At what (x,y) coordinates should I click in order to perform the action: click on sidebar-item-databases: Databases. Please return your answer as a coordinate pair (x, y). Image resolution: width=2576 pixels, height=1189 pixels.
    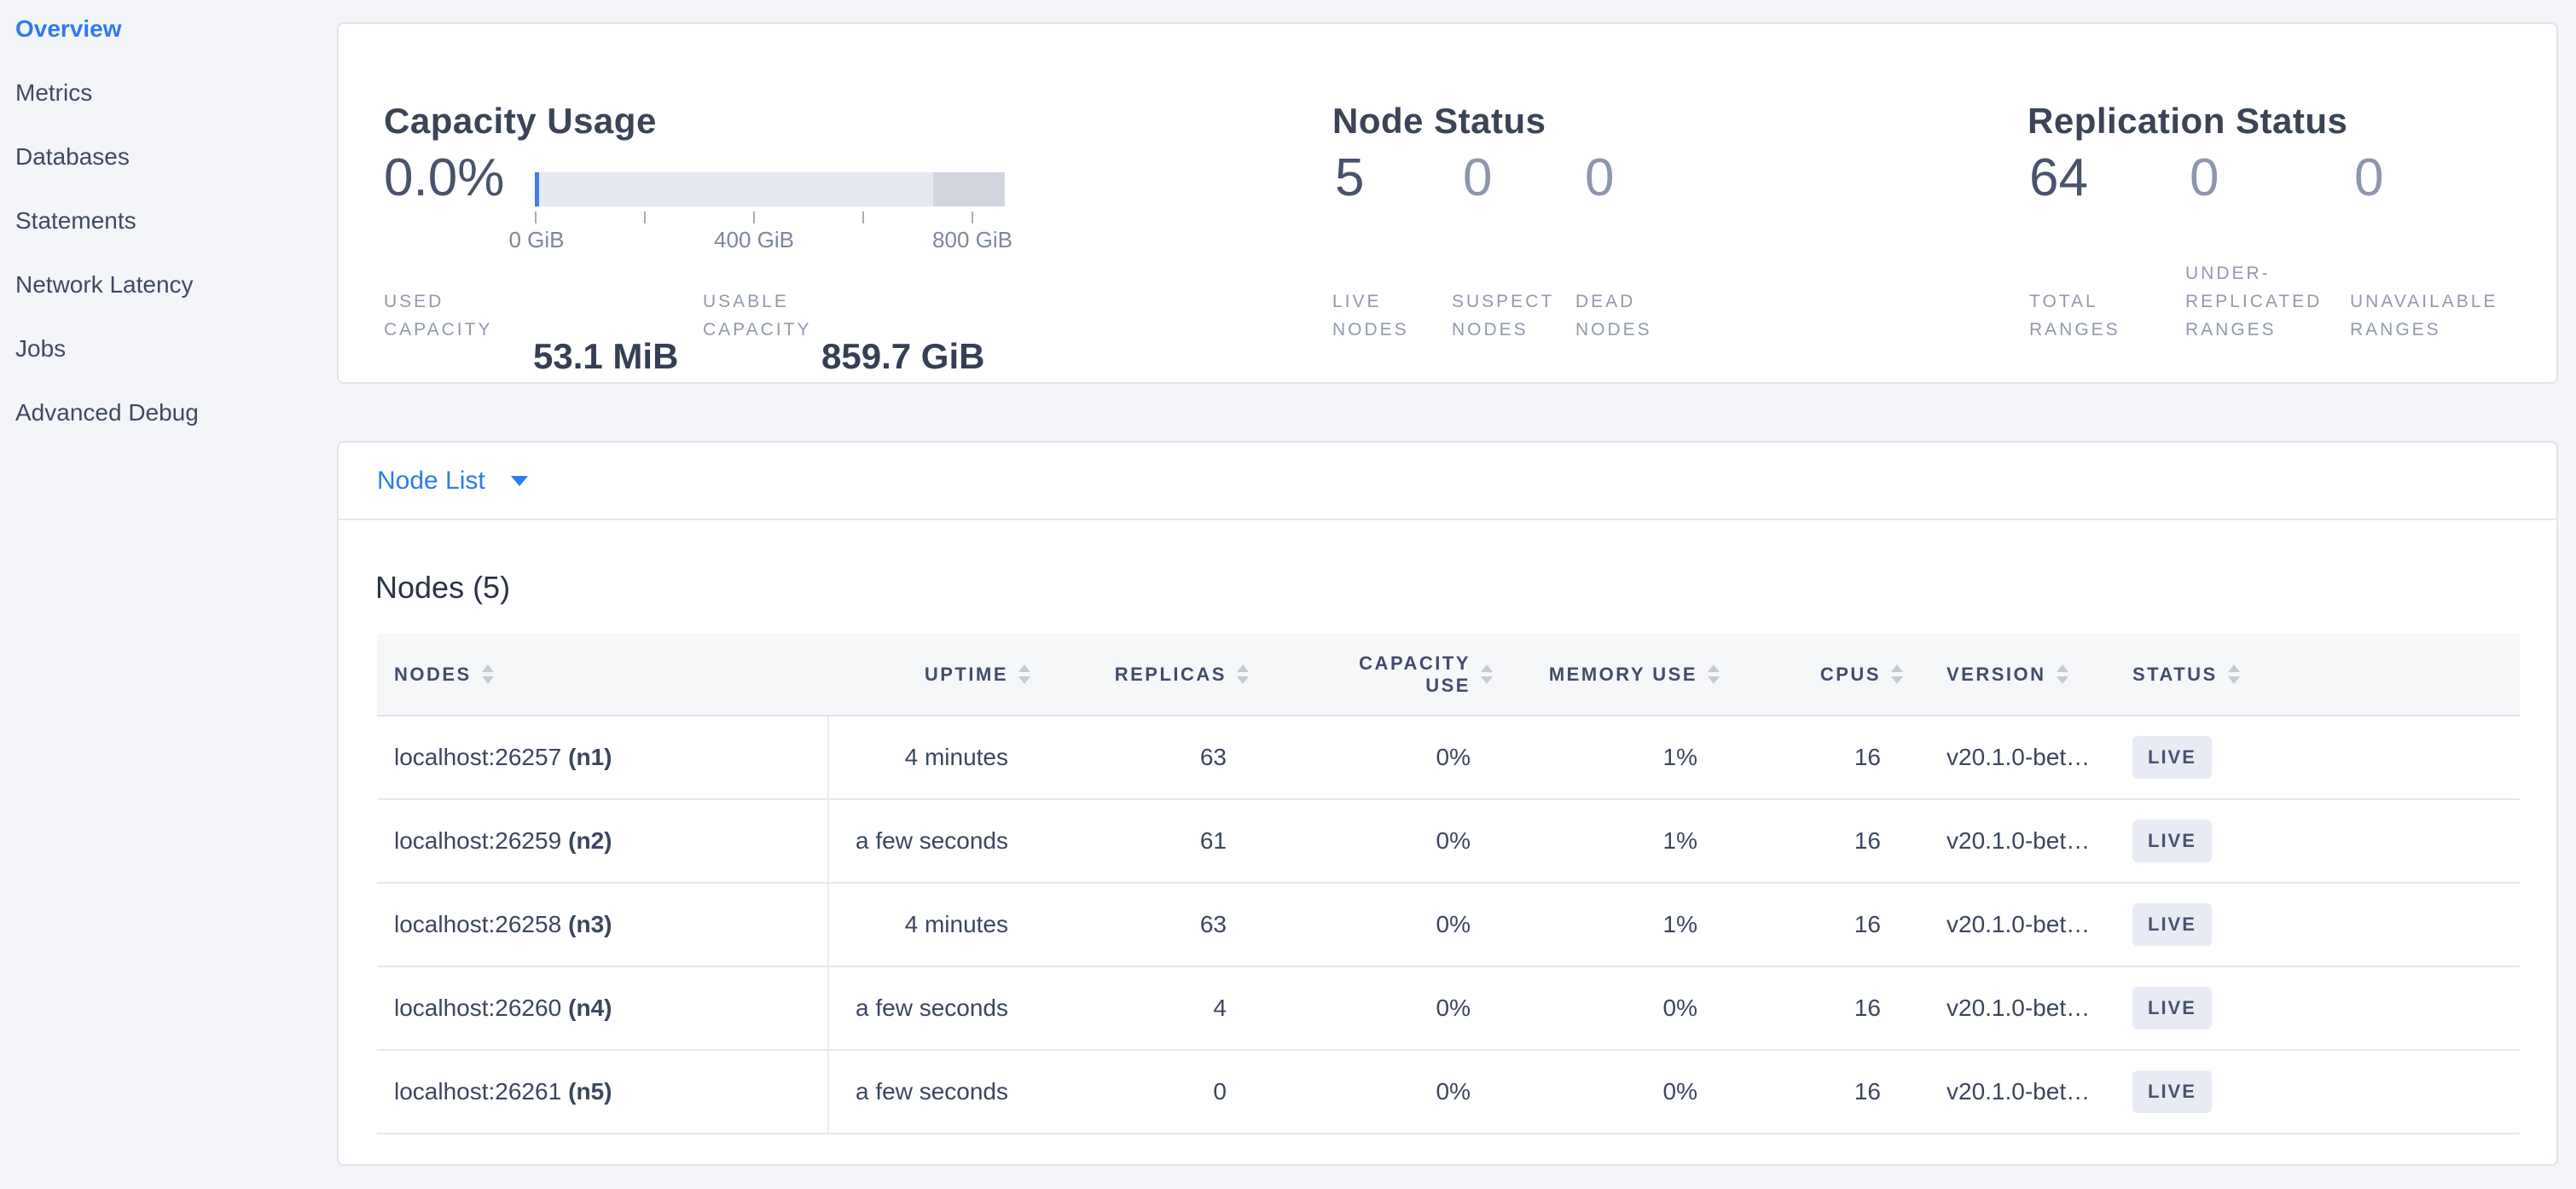
    Looking at the image, I should click on (72, 156).